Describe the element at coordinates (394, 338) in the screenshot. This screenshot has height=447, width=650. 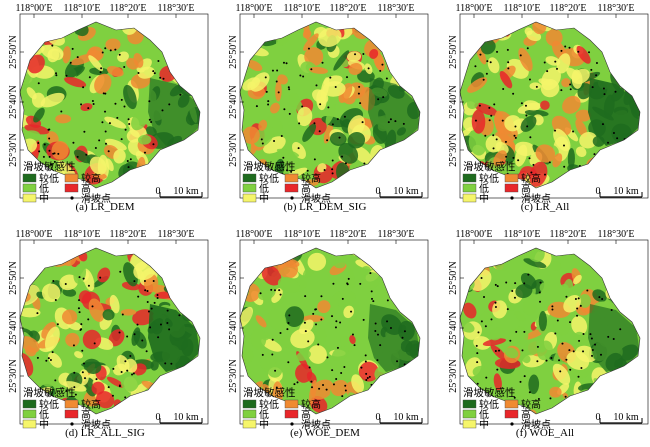
I see `low-susceptibility-zone` at that location.